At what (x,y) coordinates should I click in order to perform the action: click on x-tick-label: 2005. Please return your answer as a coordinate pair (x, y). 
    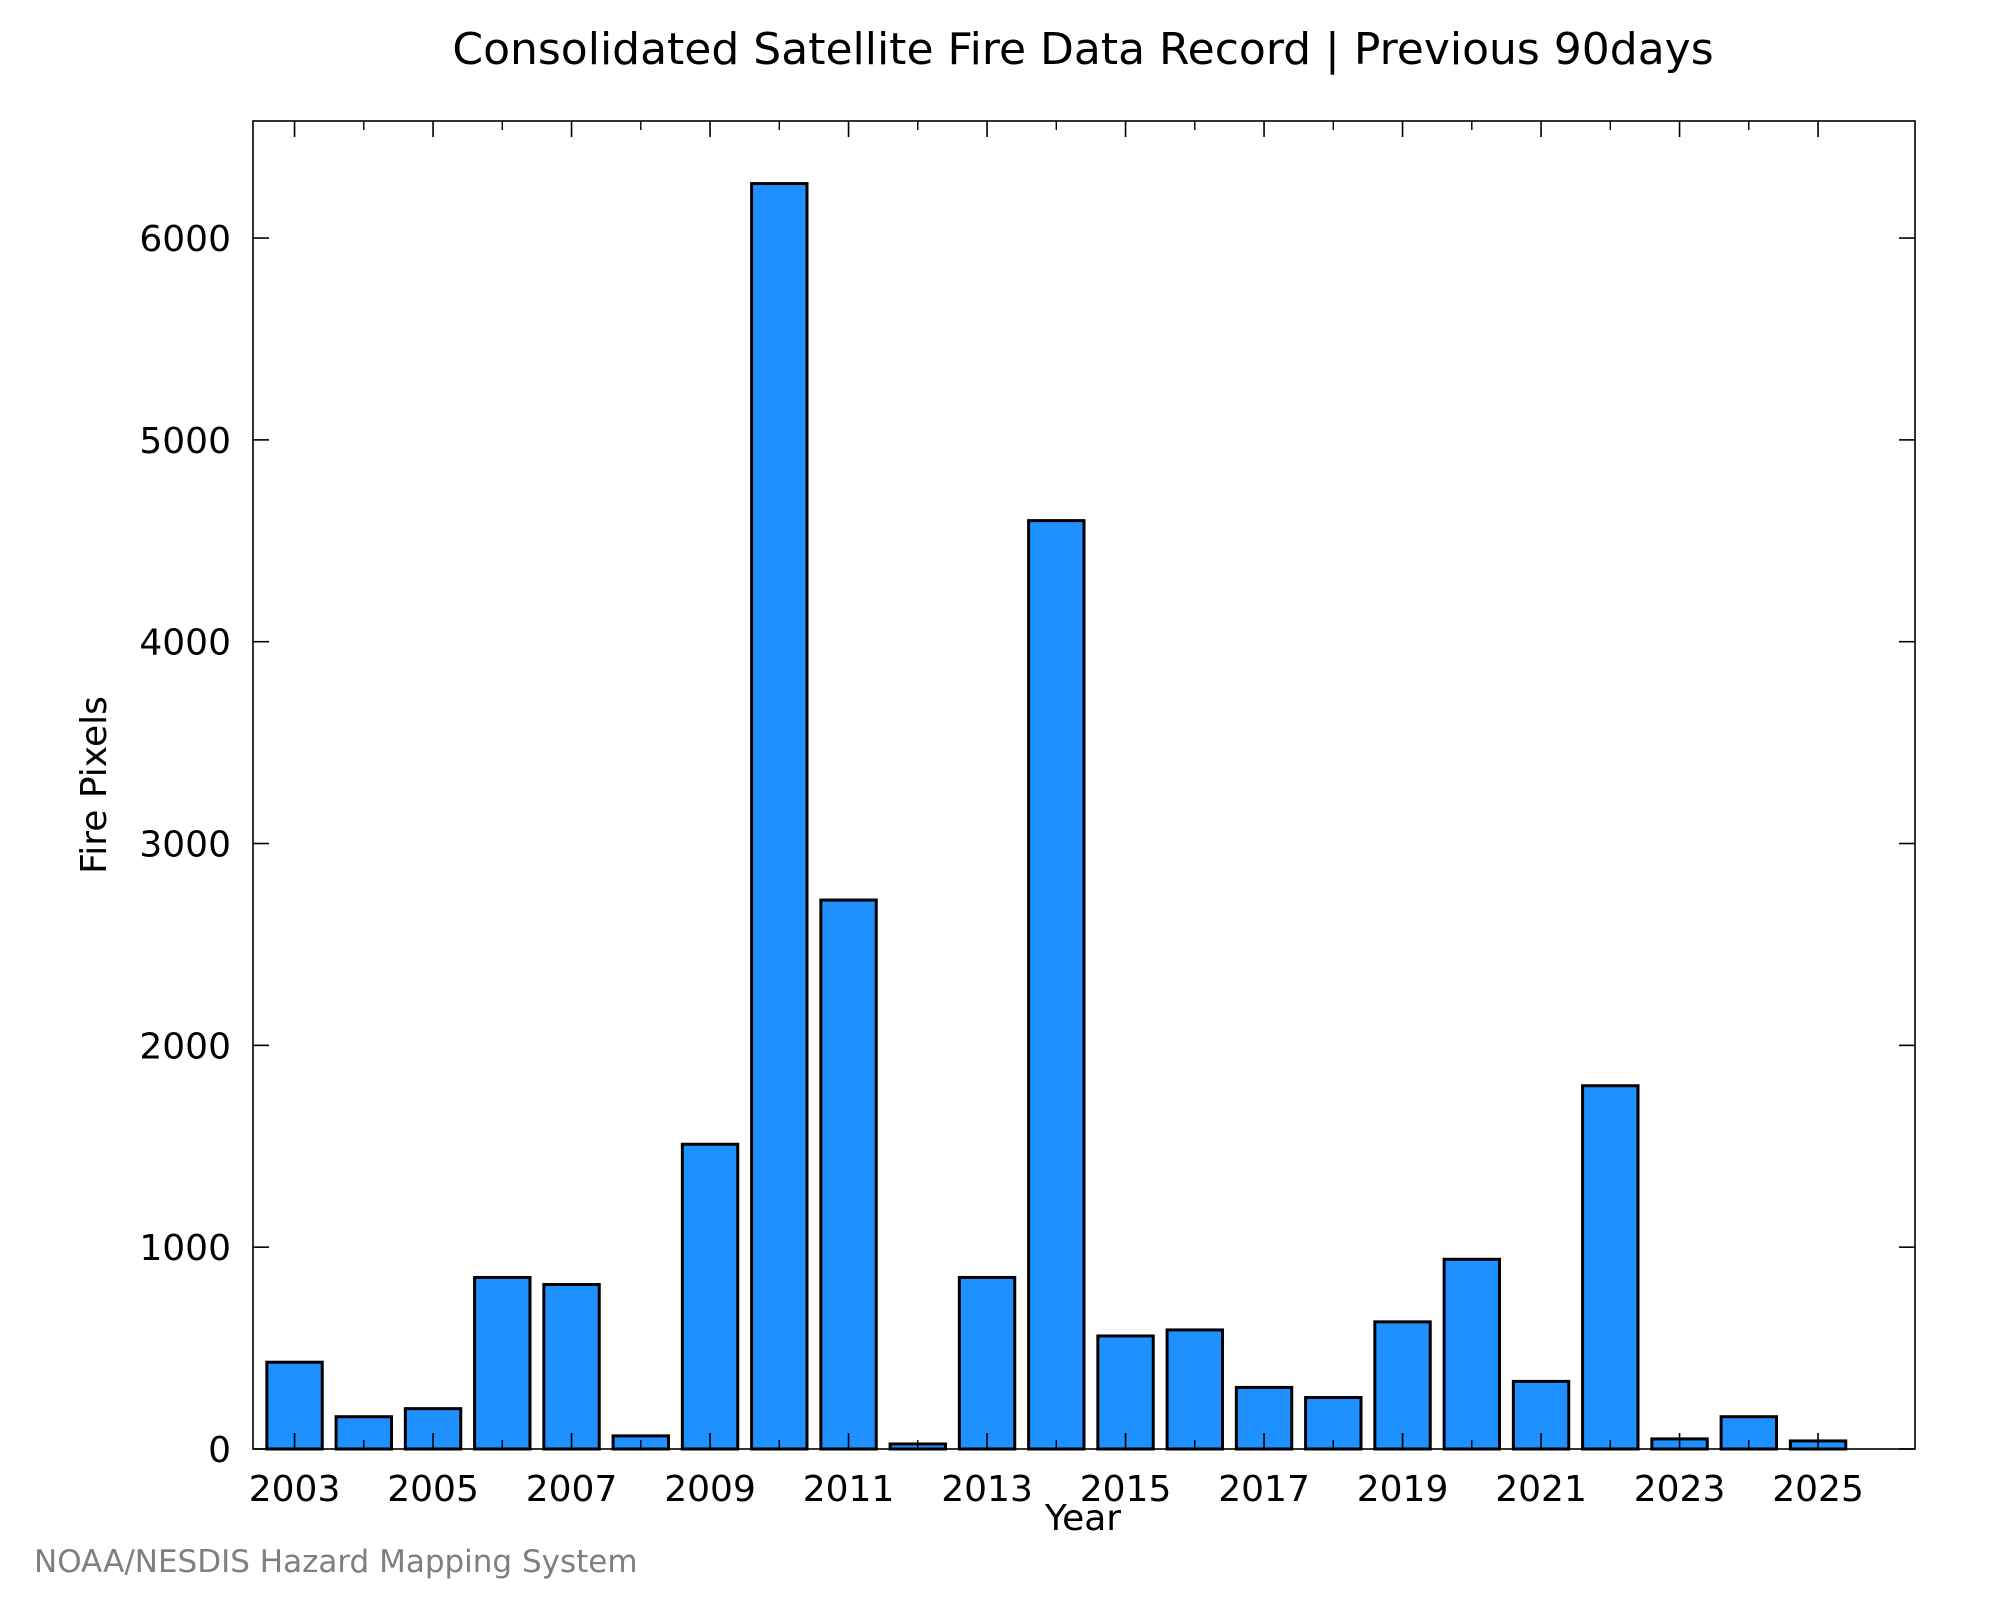
    Looking at the image, I should click on (433, 1489).